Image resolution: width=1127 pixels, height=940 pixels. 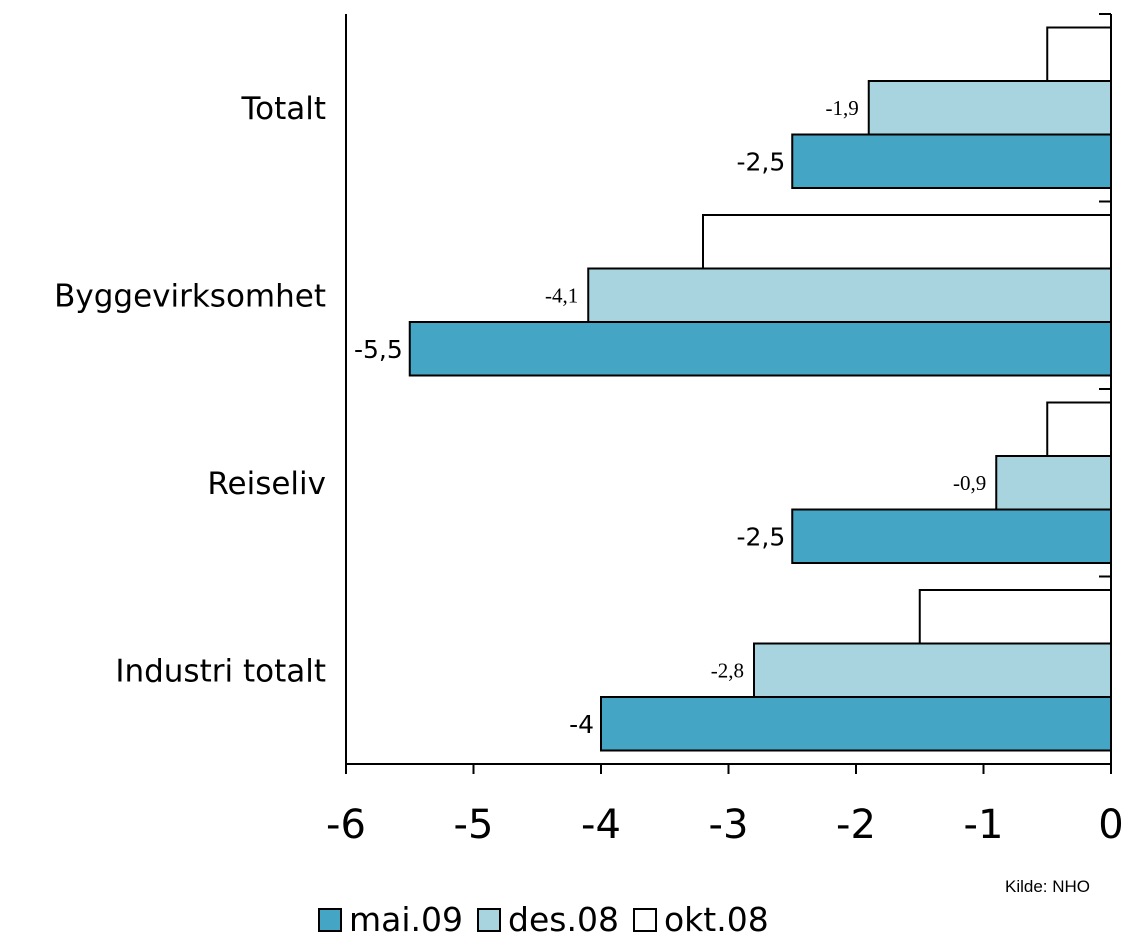 I want to click on legend-item-okt08: okt.08, so click(x=700, y=919).